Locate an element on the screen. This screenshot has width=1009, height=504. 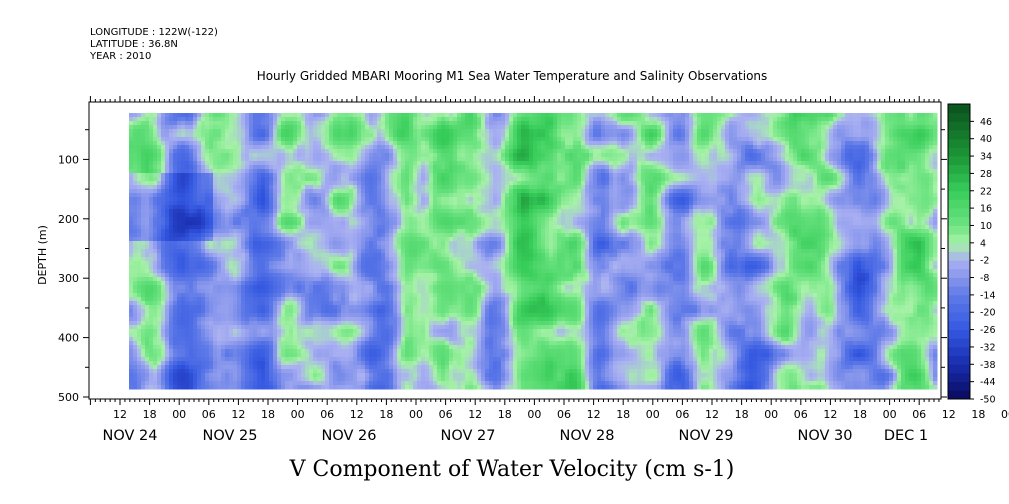
y-tick-label: 100 is located at coordinates (68, 159).